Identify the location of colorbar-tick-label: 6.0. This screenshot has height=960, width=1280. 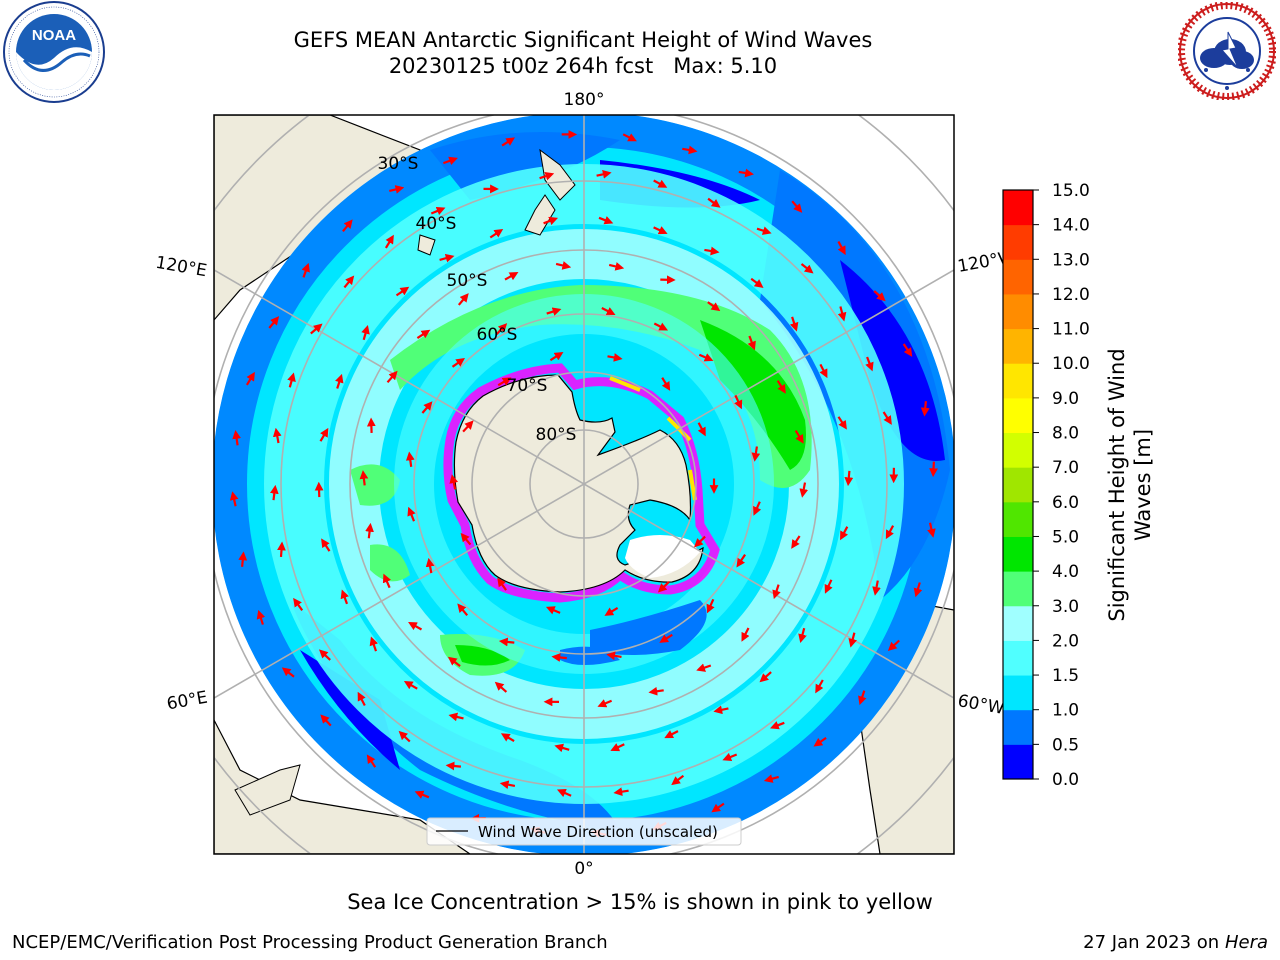
(1065, 503).